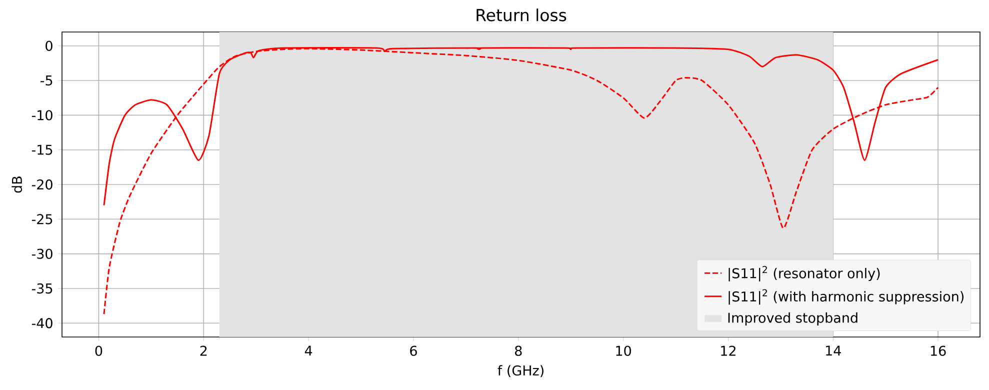  Describe the element at coordinates (49, 45) in the screenshot. I see `y-tick-label: 0` at that location.